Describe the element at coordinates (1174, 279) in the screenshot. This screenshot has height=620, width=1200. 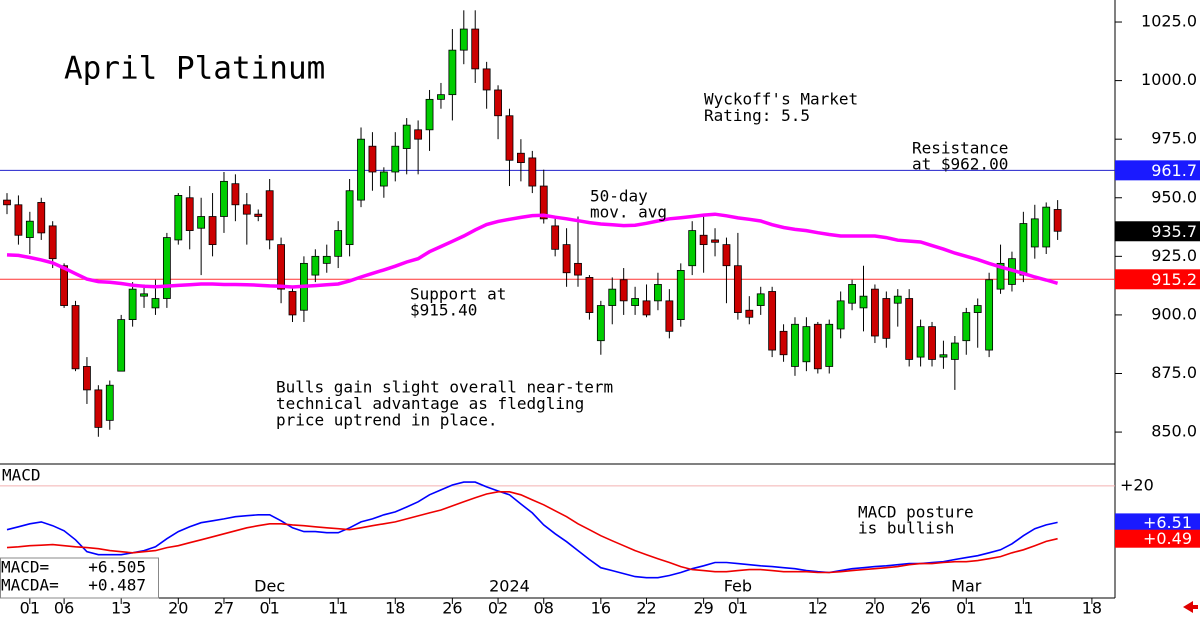
I see `price-tag-label: 915.2` at that location.